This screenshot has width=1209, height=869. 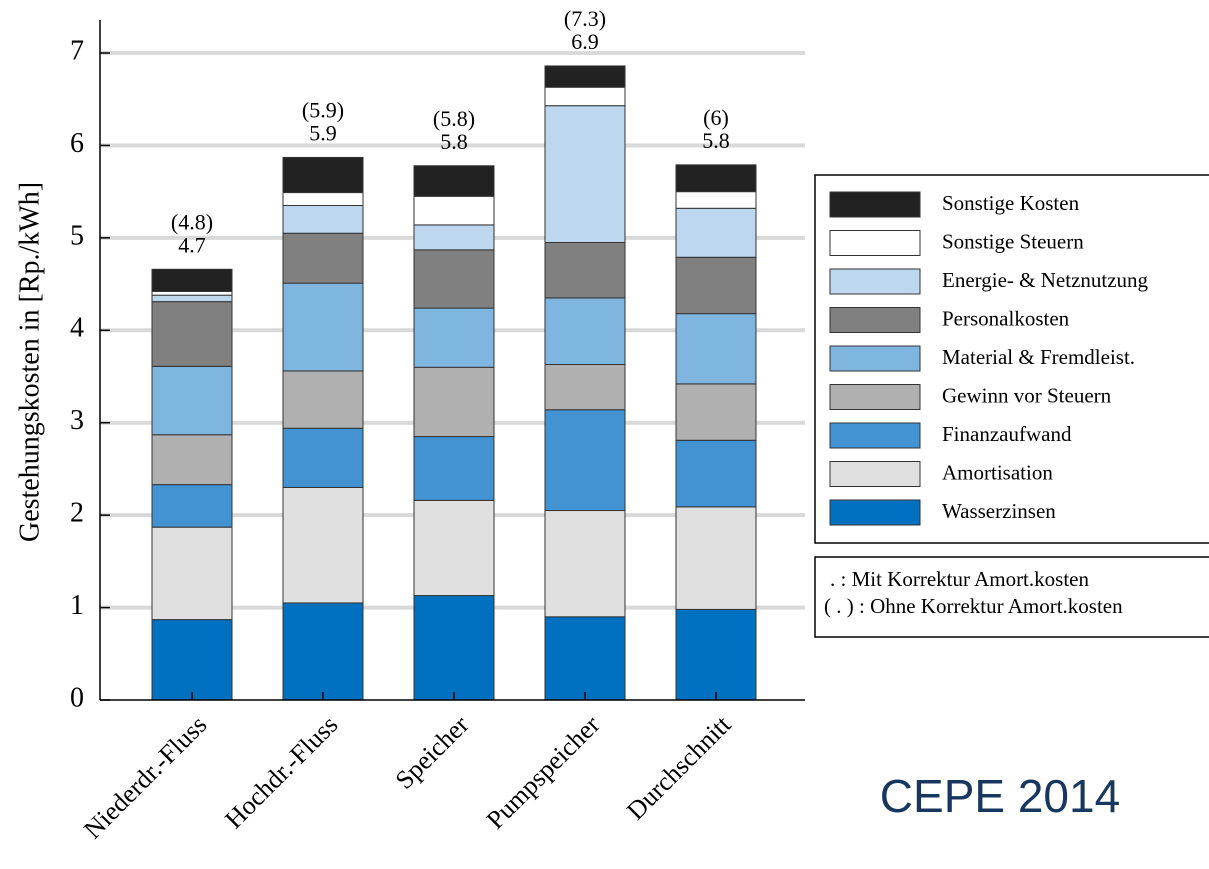 I want to click on y-tick-label: 3, so click(x=77, y=420).